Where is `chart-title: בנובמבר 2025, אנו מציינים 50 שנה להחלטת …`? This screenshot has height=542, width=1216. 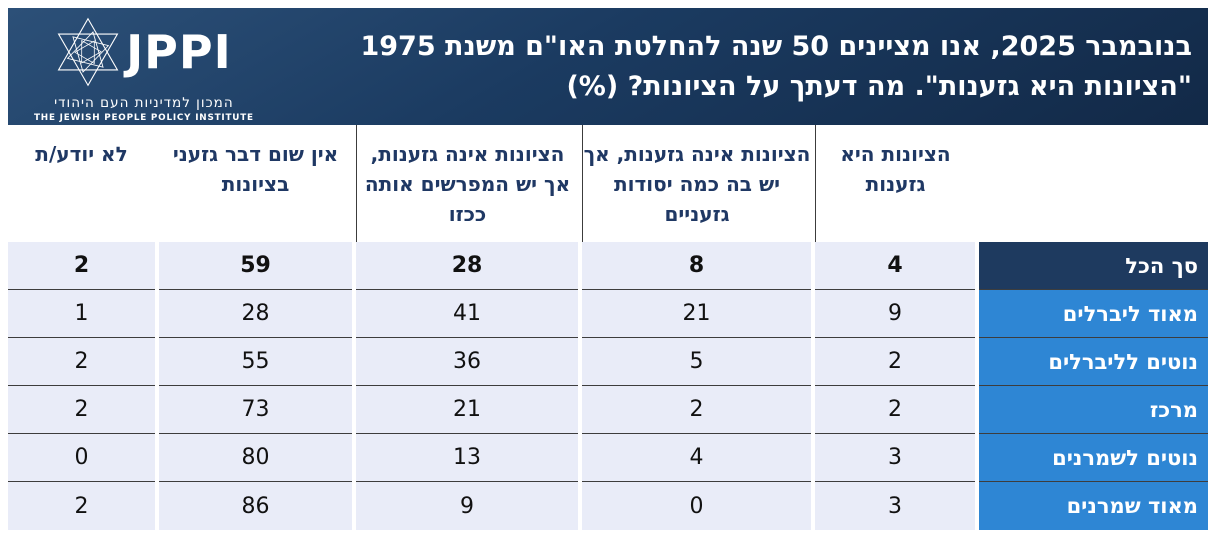 chart-title: בנובמבר 2025, אנו מציינים 50 שנה להחלטת … is located at coordinates (776, 67).